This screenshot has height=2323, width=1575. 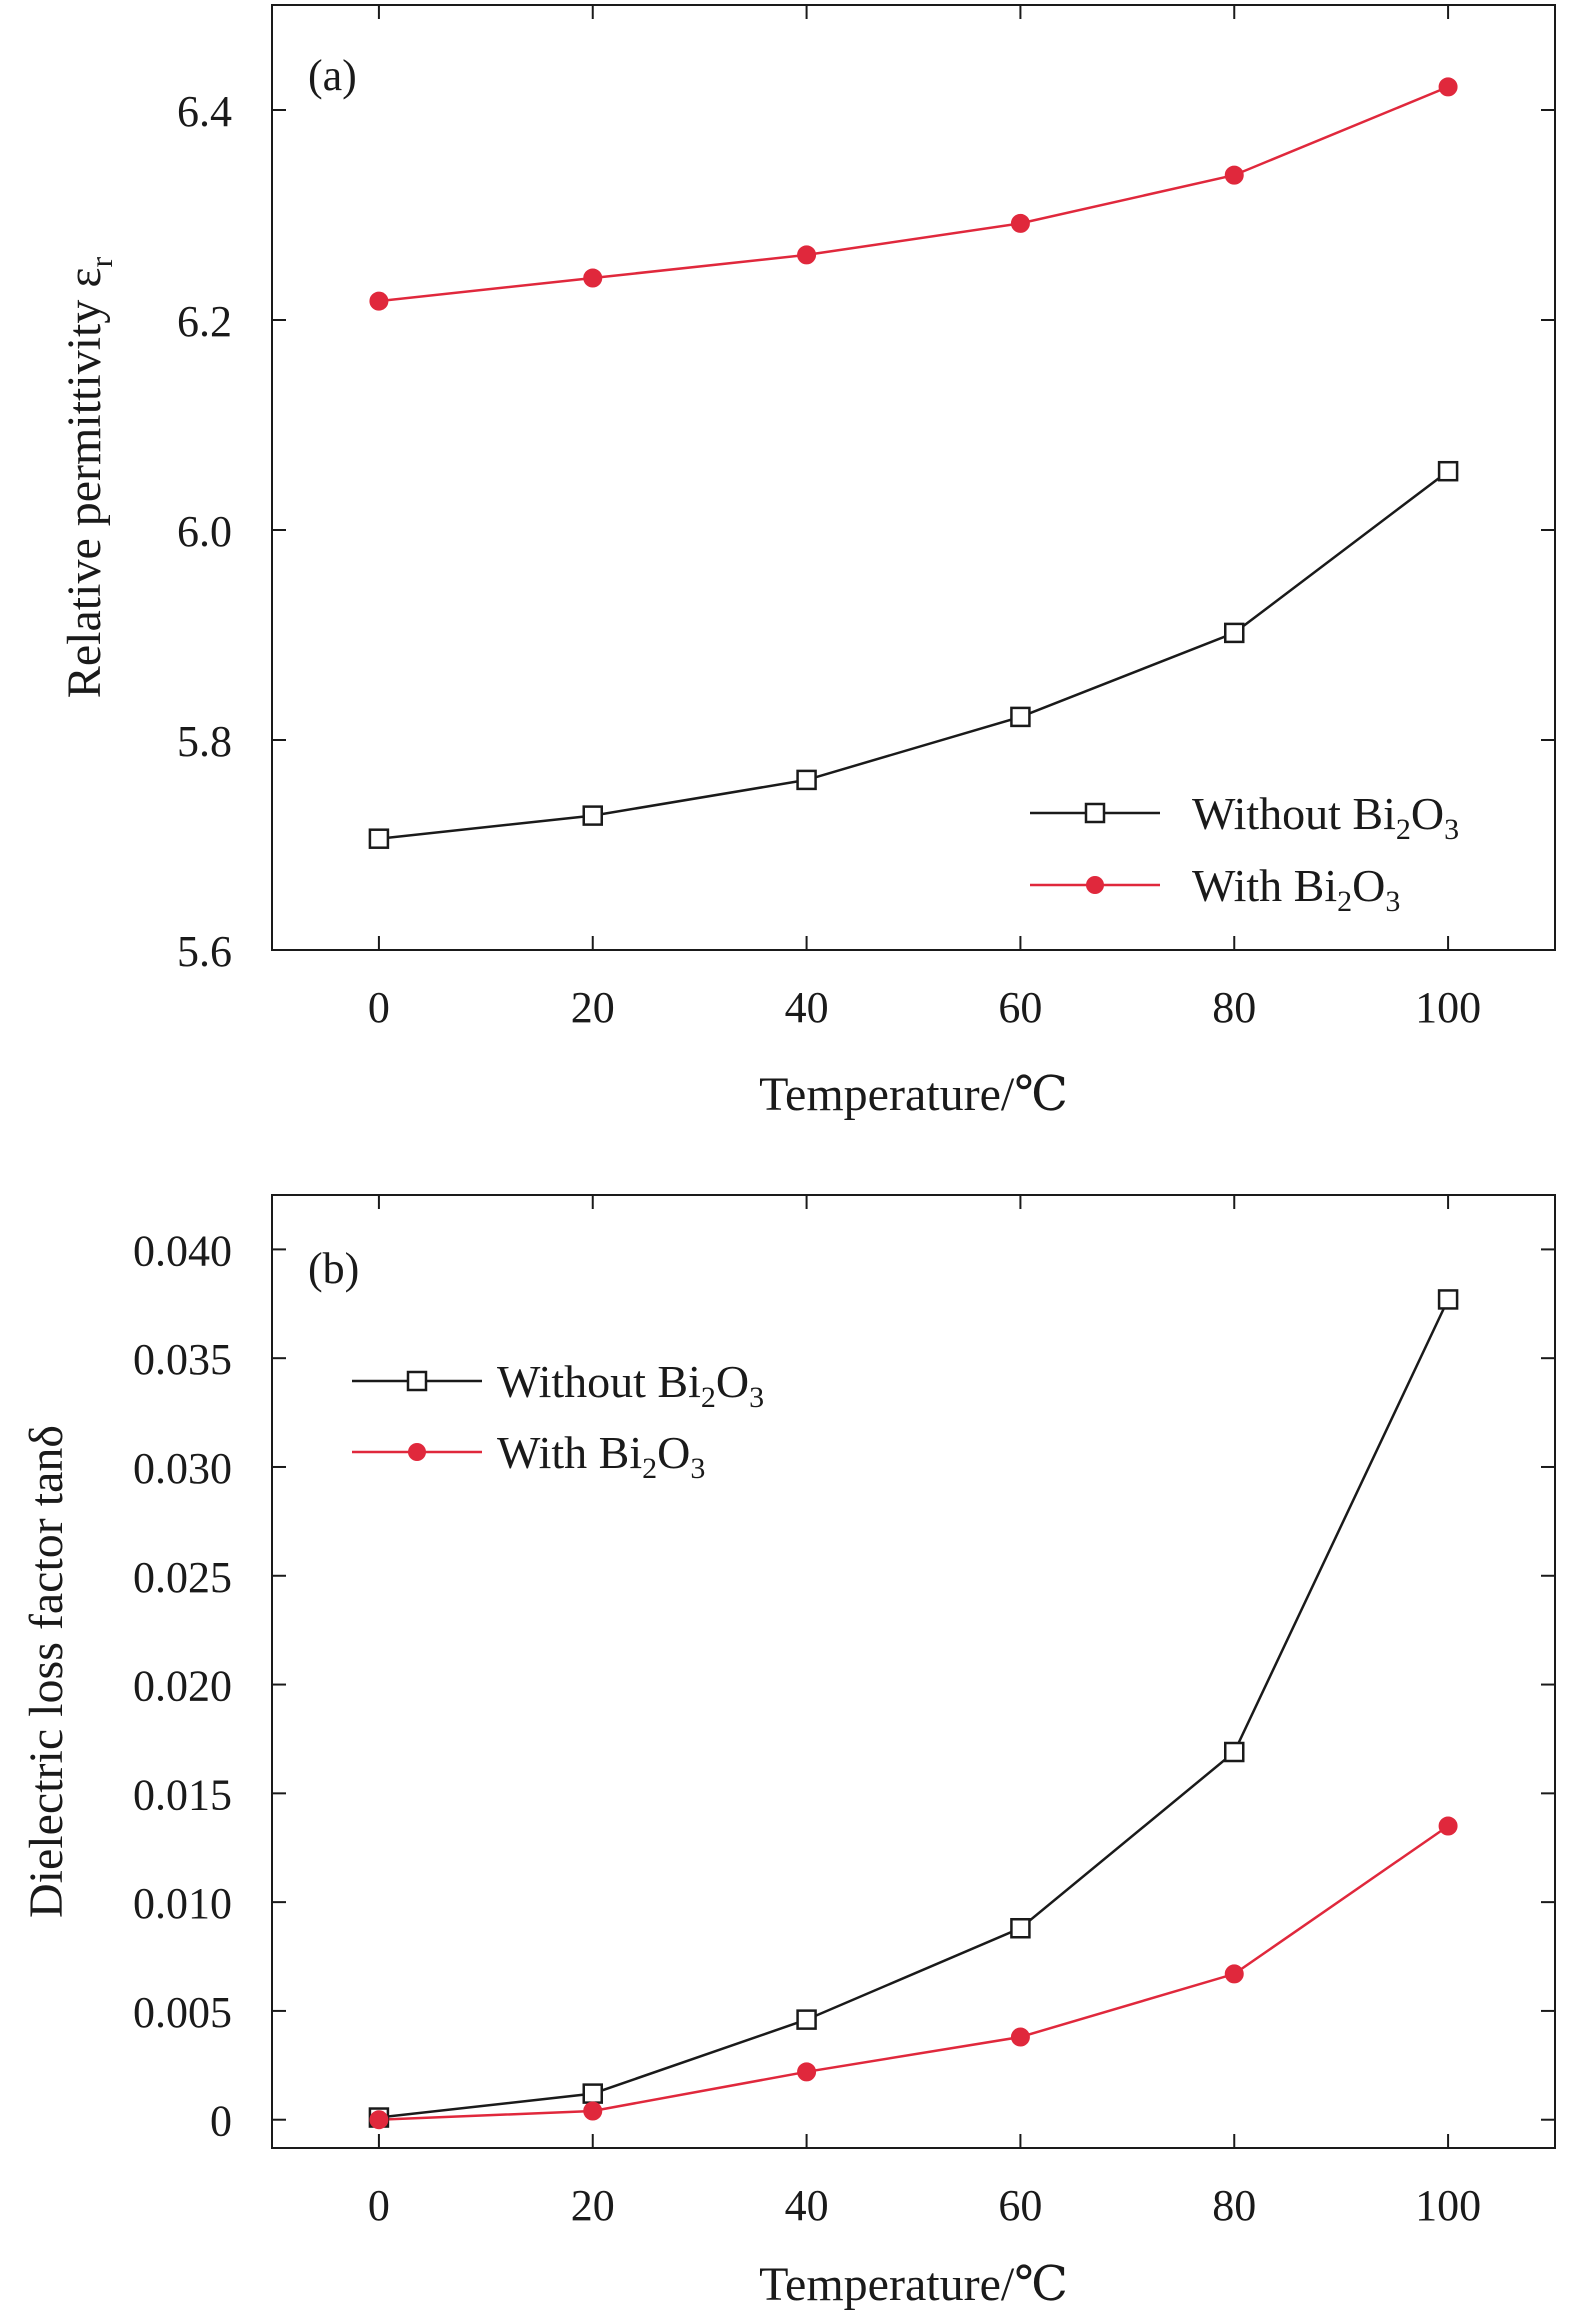 What do you see at coordinates (204, 321) in the screenshot?
I see `y-tick-label: 6.2` at bounding box center [204, 321].